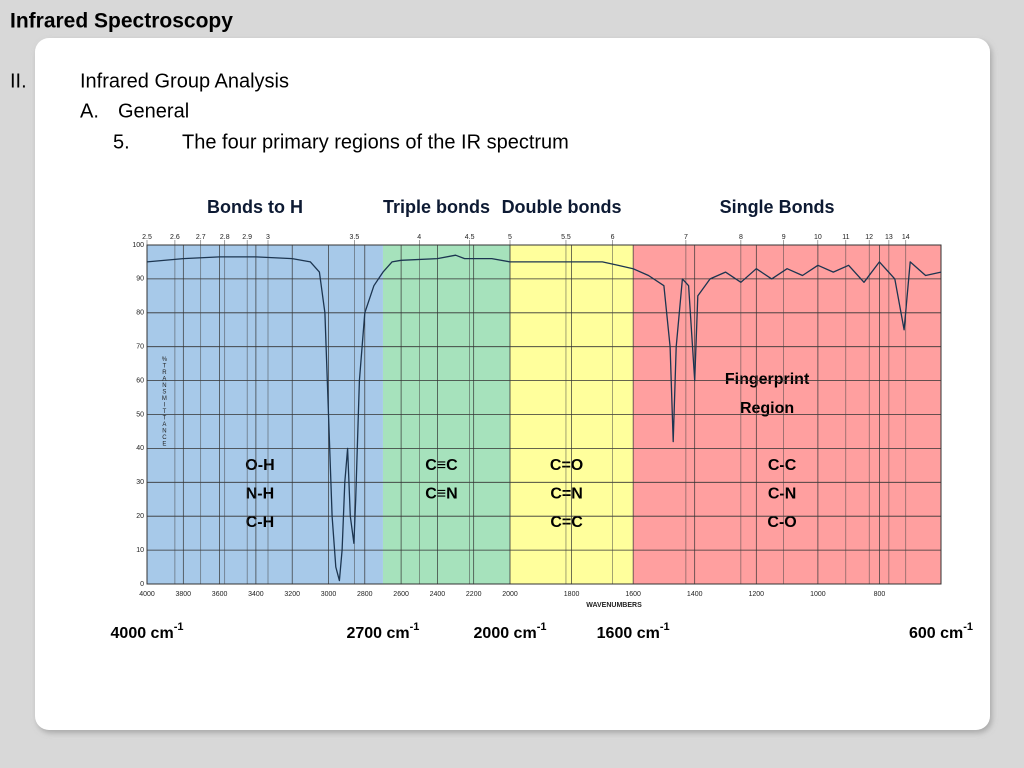  What do you see at coordinates (140, 313) in the screenshot?
I see `y-tick-label: 80` at bounding box center [140, 313].